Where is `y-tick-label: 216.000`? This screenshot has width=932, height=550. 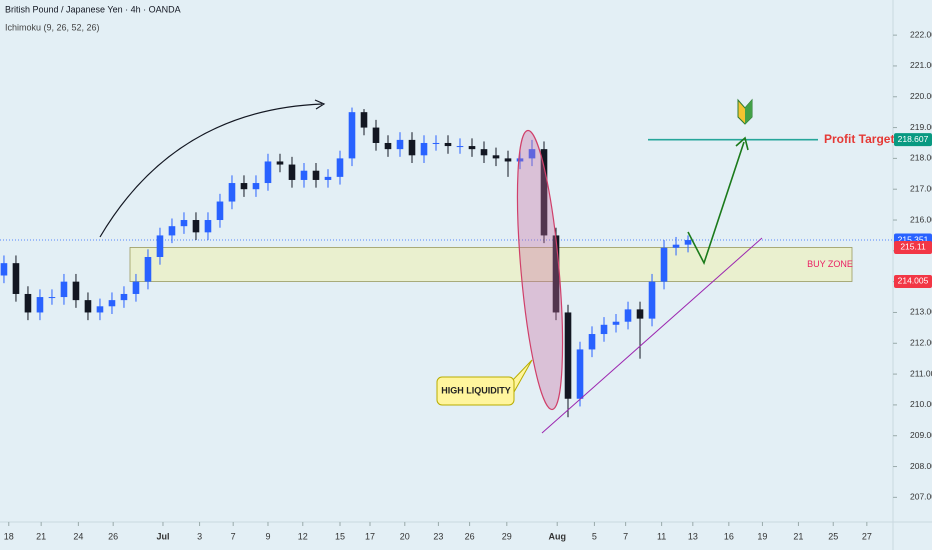
y-tick-label: 216.000 is located at coordinates (921, 219).